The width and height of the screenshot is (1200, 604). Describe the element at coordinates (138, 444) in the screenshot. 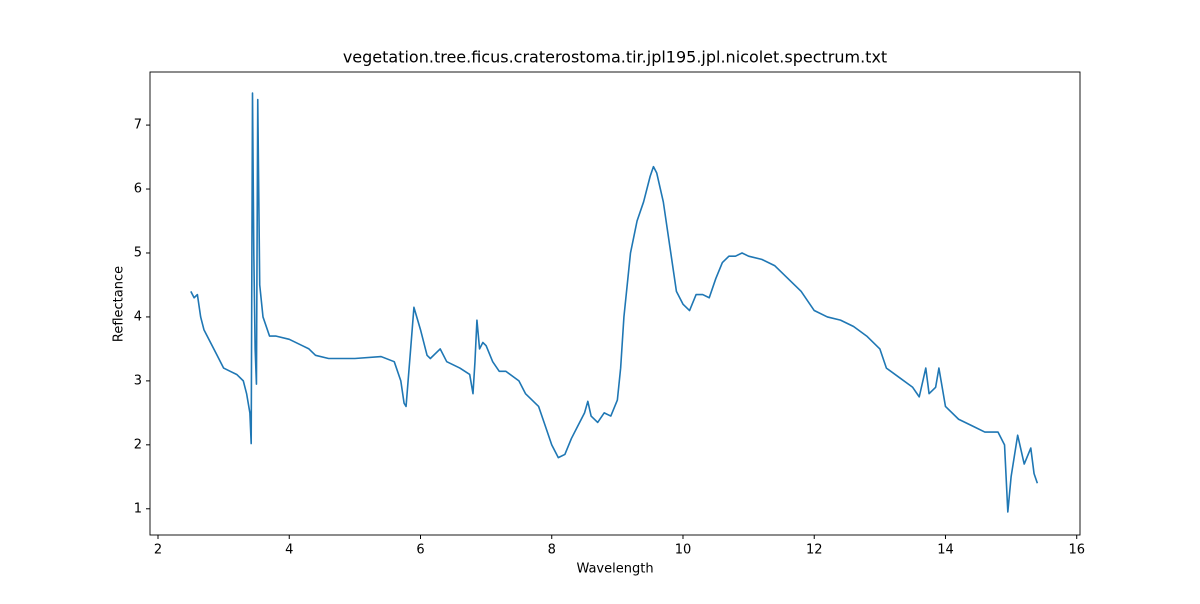

I see `y-tick-label: 2` at that location.